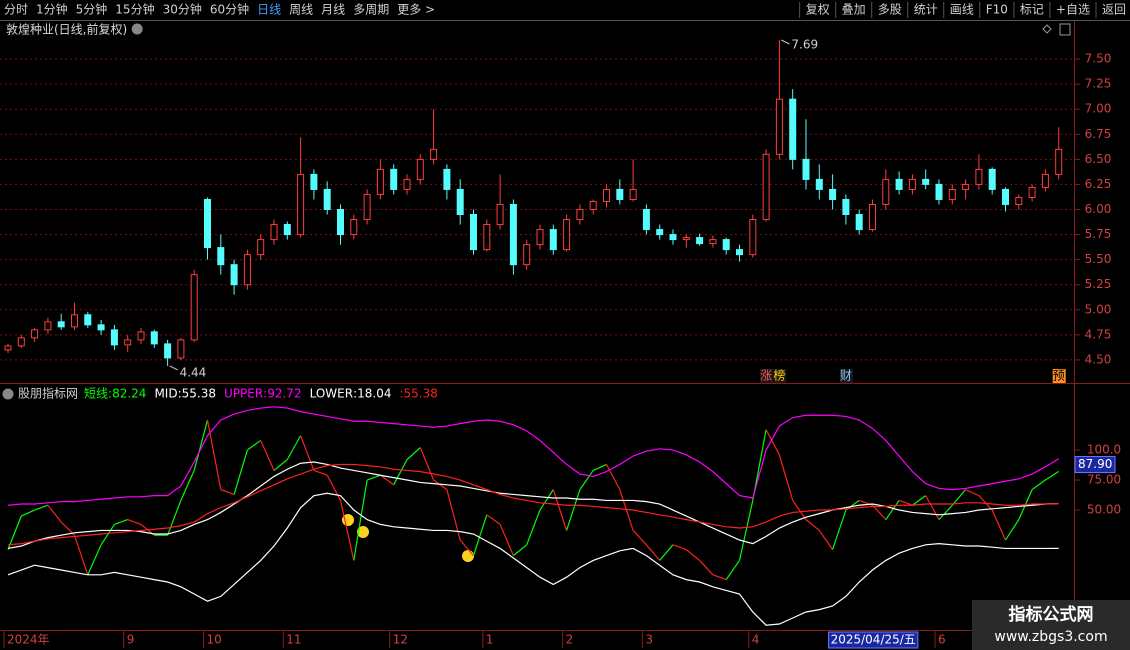  Describe the element at coordinates (332, 394) in the screenshot. I see `legend-name: LOWER` at that location.